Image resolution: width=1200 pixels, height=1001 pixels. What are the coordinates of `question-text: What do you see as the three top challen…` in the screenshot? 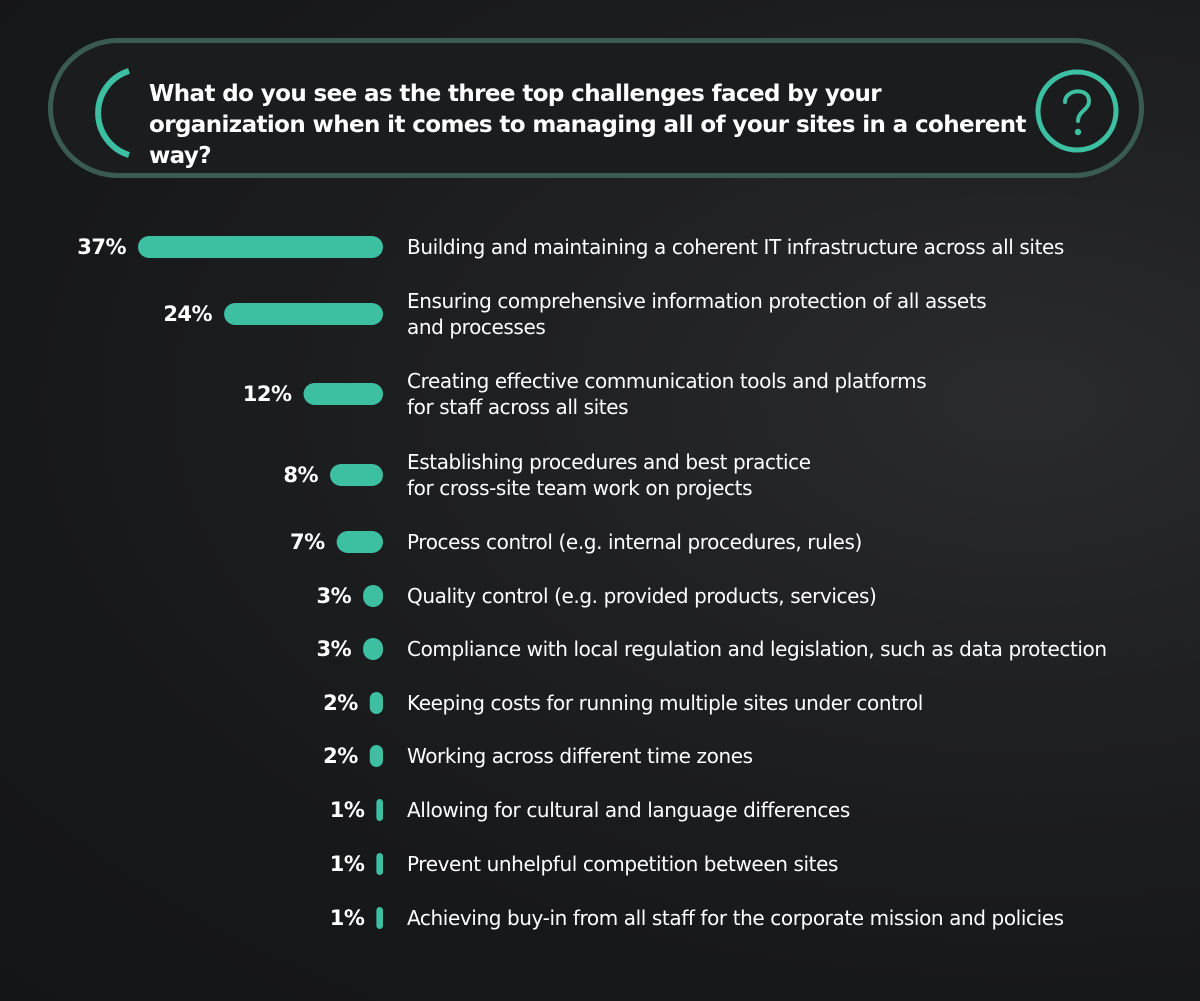 It's located at (588, 125).